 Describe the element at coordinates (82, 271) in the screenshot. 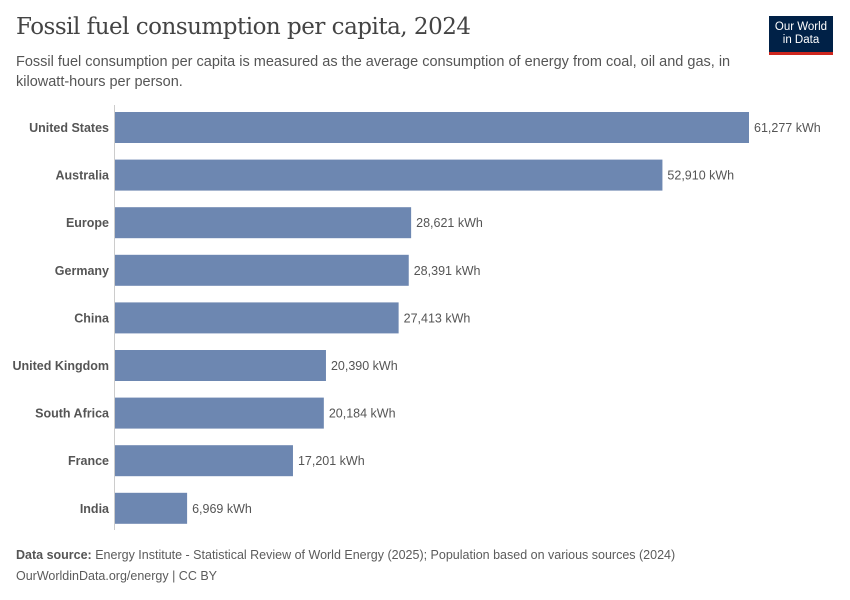

I see `category-label: Germany` at that location.